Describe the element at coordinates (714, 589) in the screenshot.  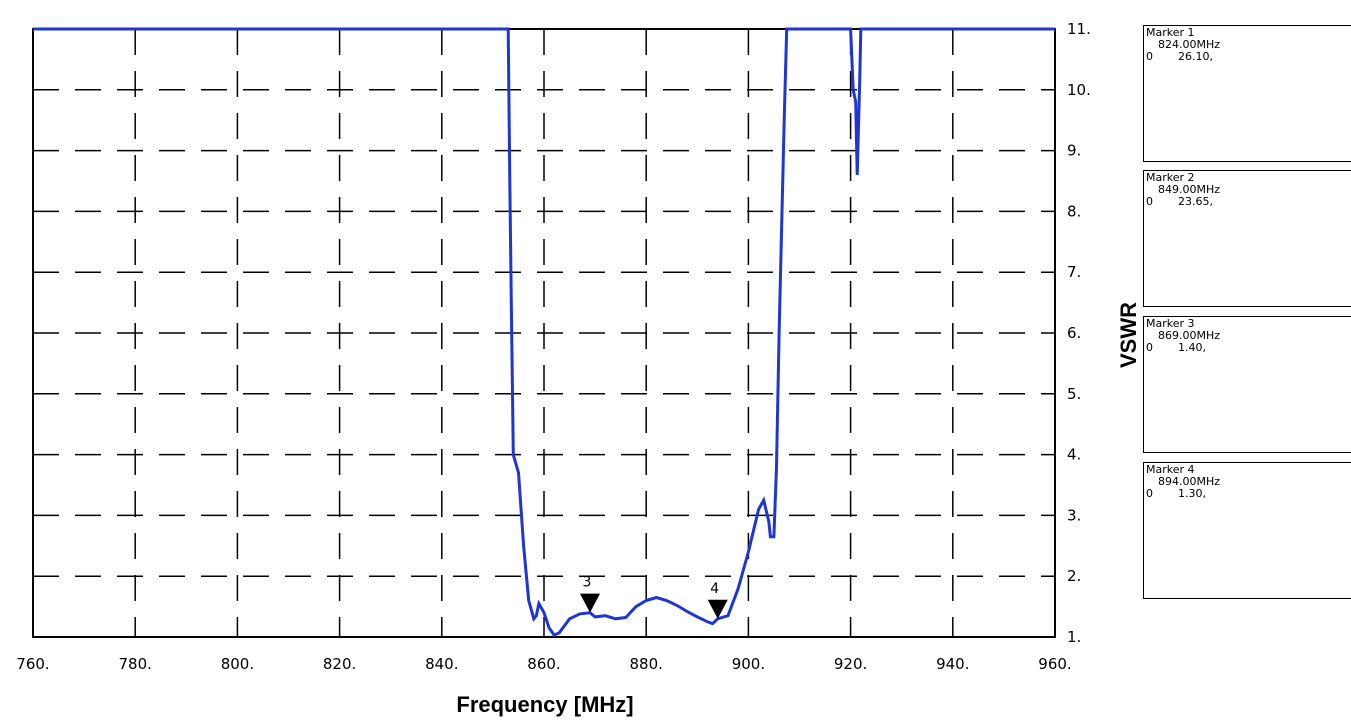
I see `marker-label: 4` at that location.